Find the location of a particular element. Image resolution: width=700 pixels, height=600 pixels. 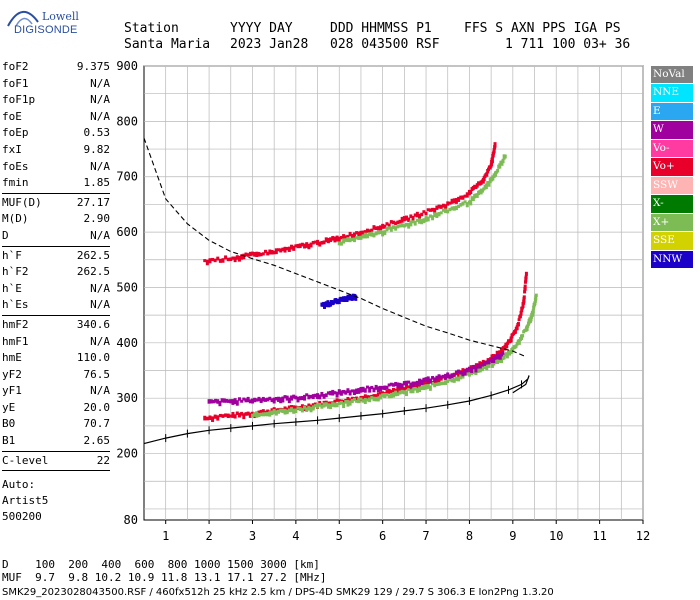

legend-item: Vo- is located at coordinates (672, 148).